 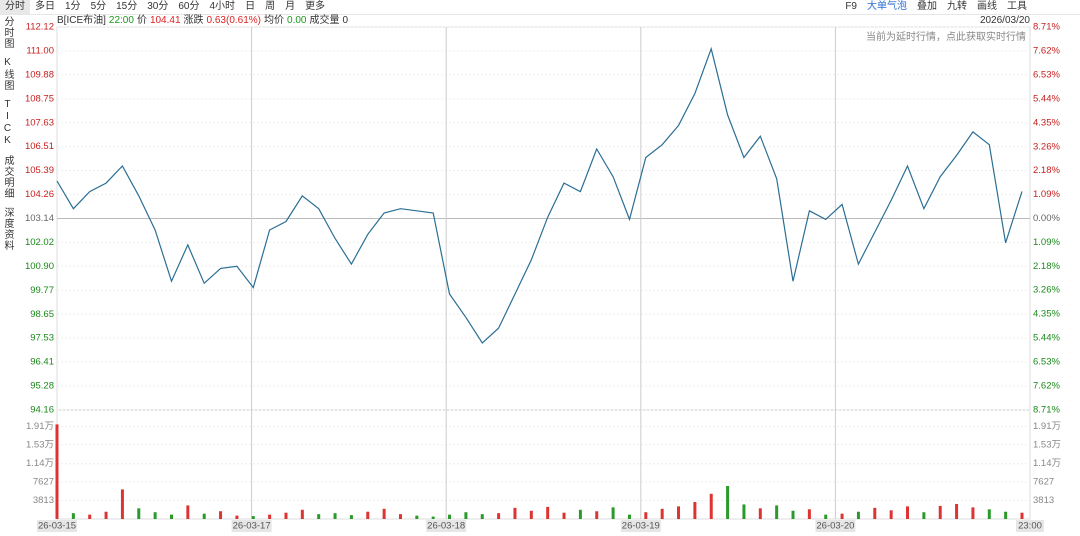 What do you see at coordinates (39, 74) in the screenshot?
I see `y-tick-label: 109.88` at bounding box center [39, 74].